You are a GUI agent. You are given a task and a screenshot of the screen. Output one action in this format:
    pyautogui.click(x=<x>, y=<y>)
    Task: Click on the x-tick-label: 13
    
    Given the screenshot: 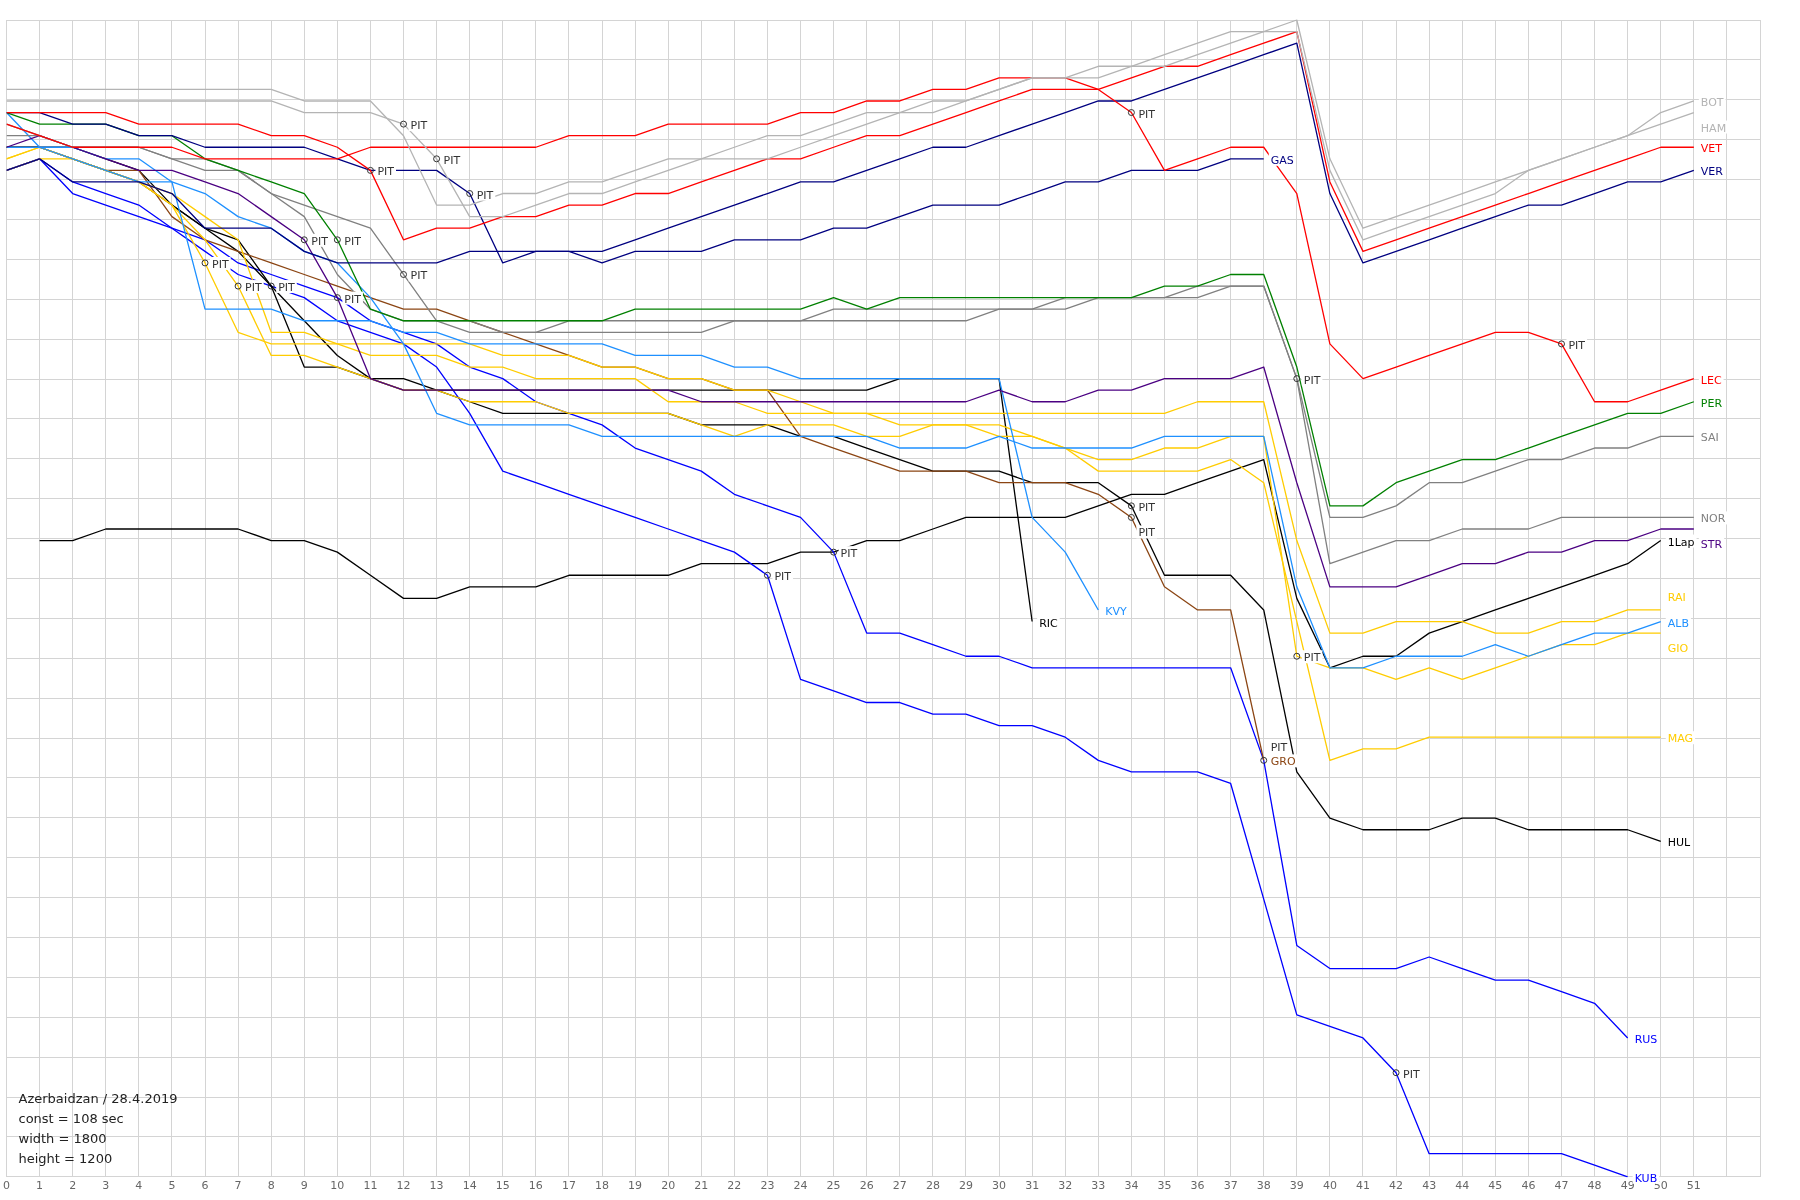 What is the action you would take?
    pyautogui.click(x=436, y=1186)
    